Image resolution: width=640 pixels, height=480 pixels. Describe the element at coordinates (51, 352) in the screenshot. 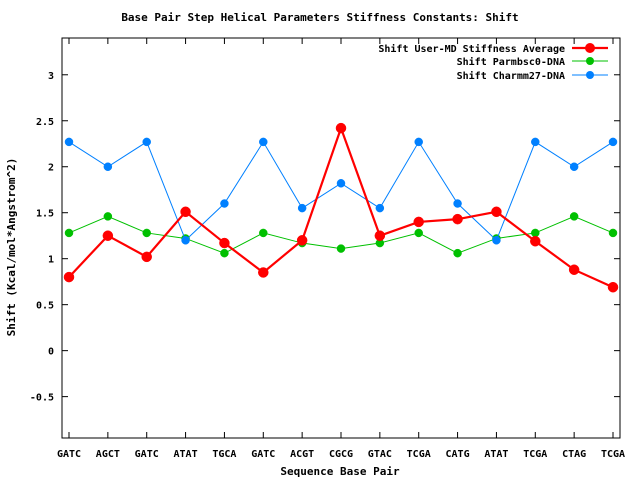

I see `y-tick-label: 0` at that location.